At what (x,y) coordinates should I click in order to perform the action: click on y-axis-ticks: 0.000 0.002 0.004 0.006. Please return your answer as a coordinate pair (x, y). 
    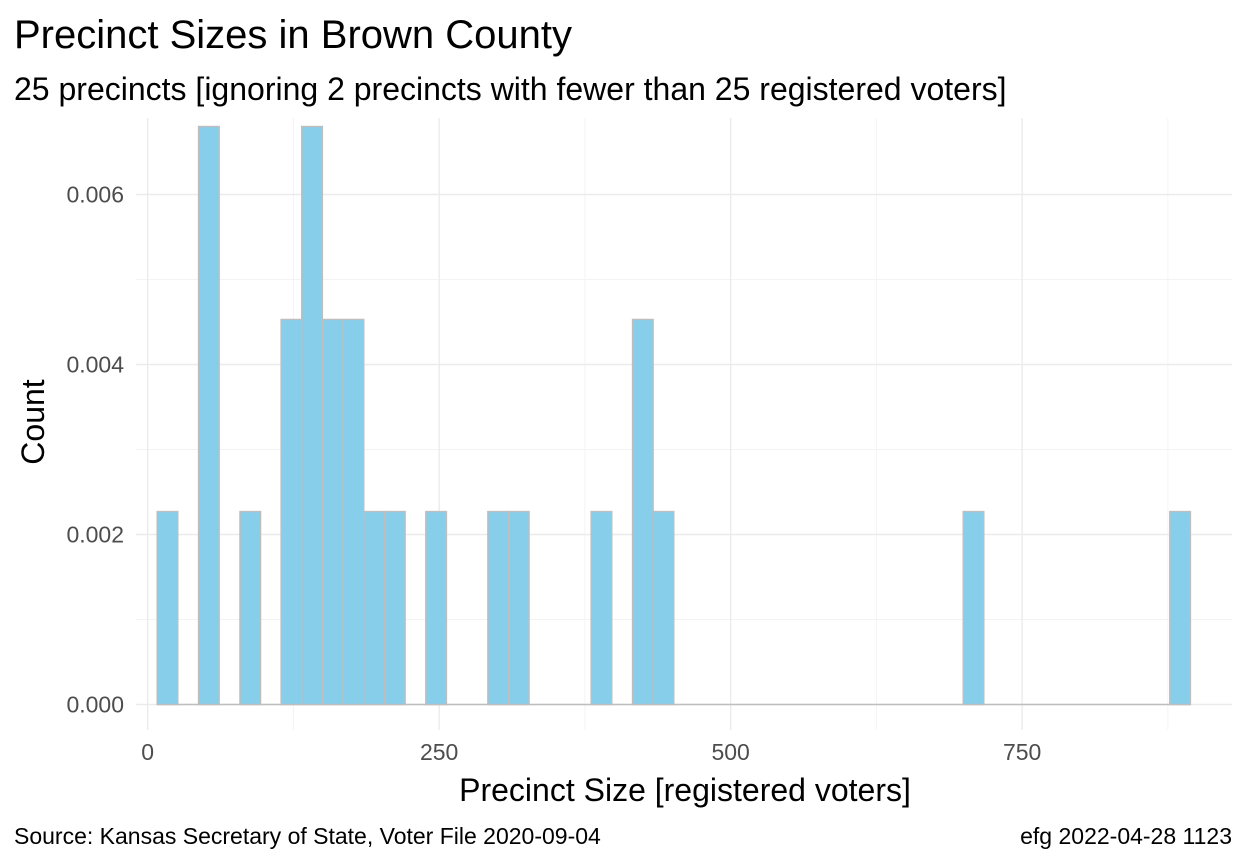
    Looking at the image, I should click on (95, 450).